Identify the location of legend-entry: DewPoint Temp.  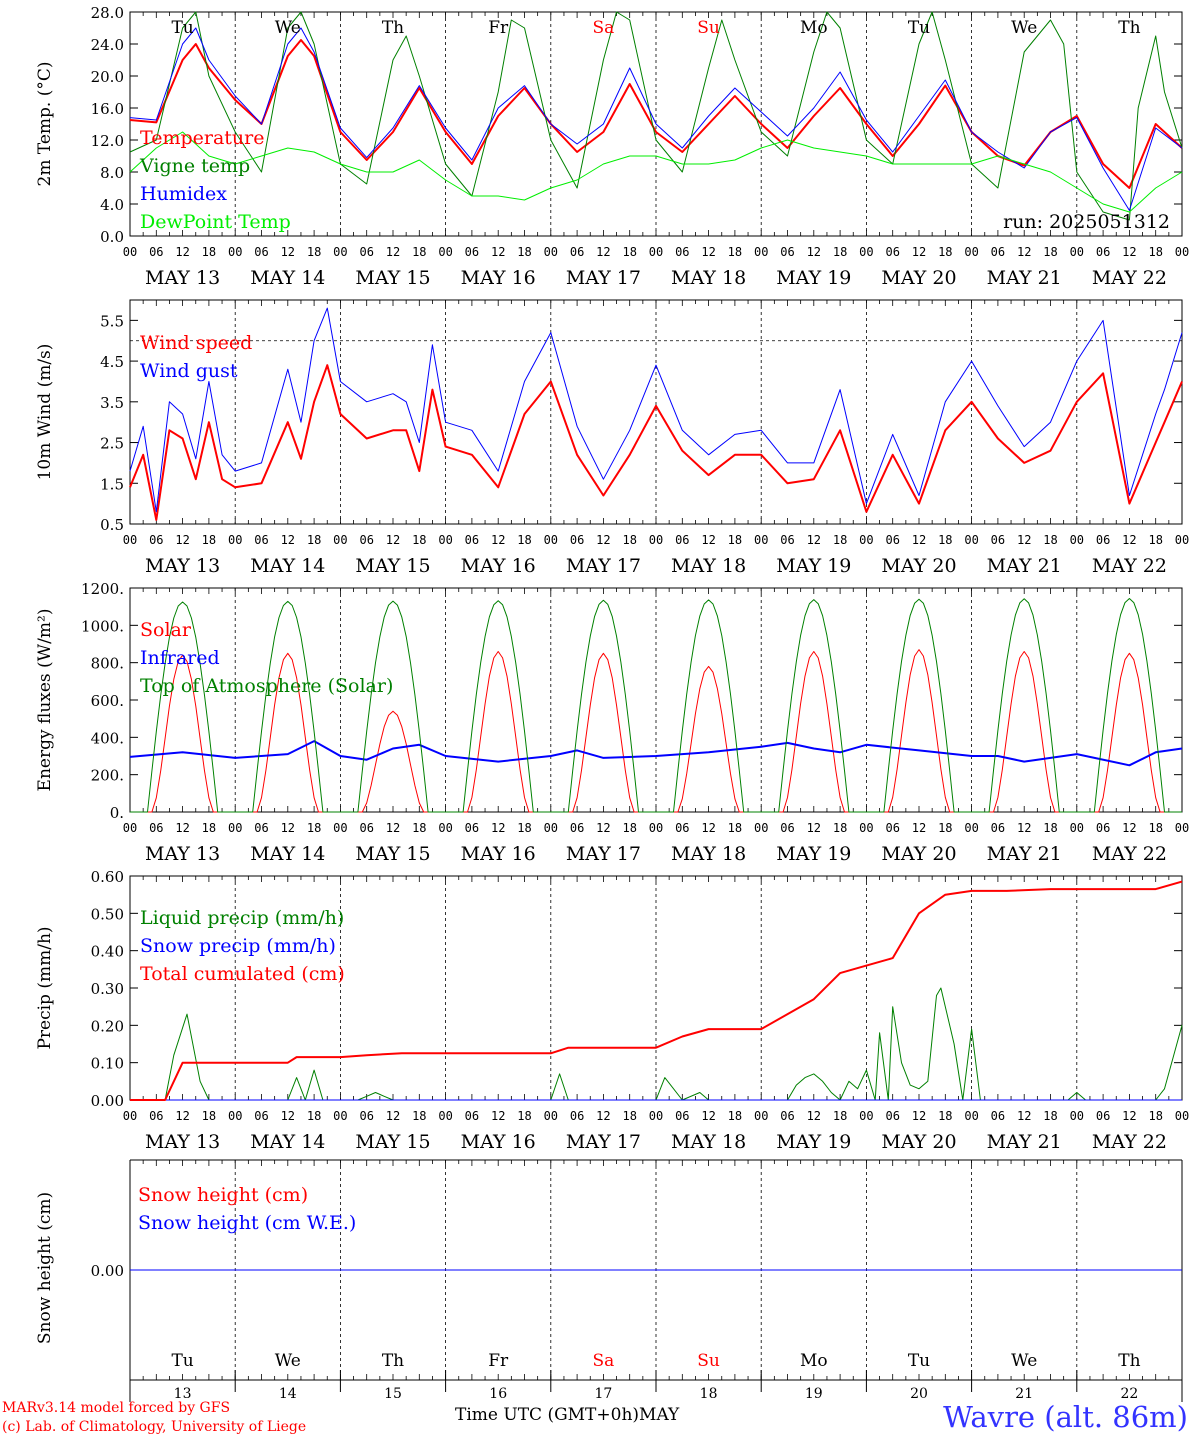
(215, 222).